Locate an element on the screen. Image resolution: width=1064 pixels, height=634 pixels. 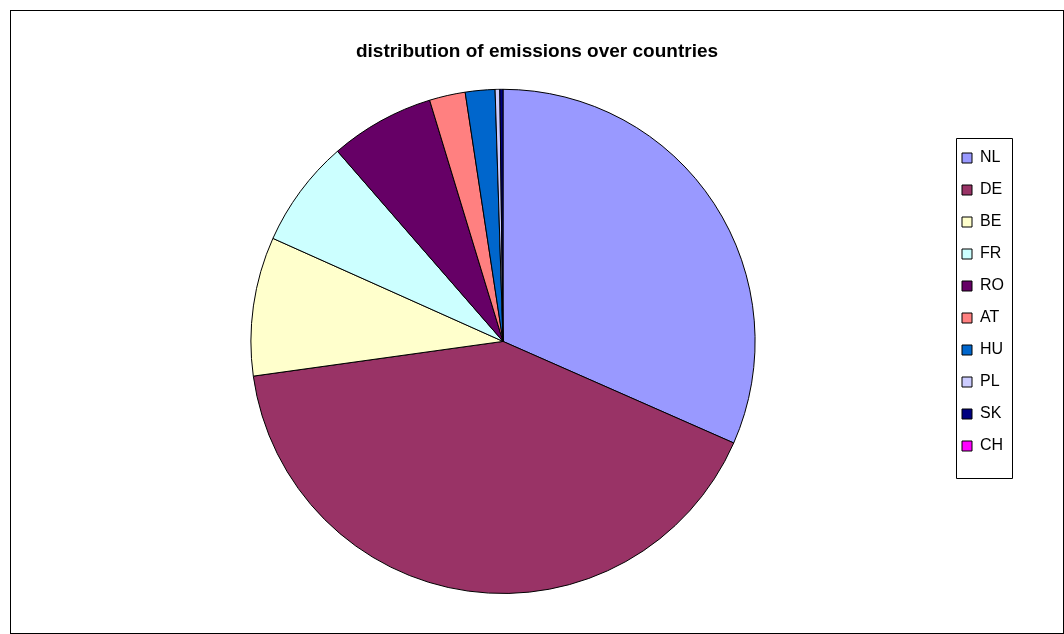
legend-label: DE is located at coordinates (991, 189).